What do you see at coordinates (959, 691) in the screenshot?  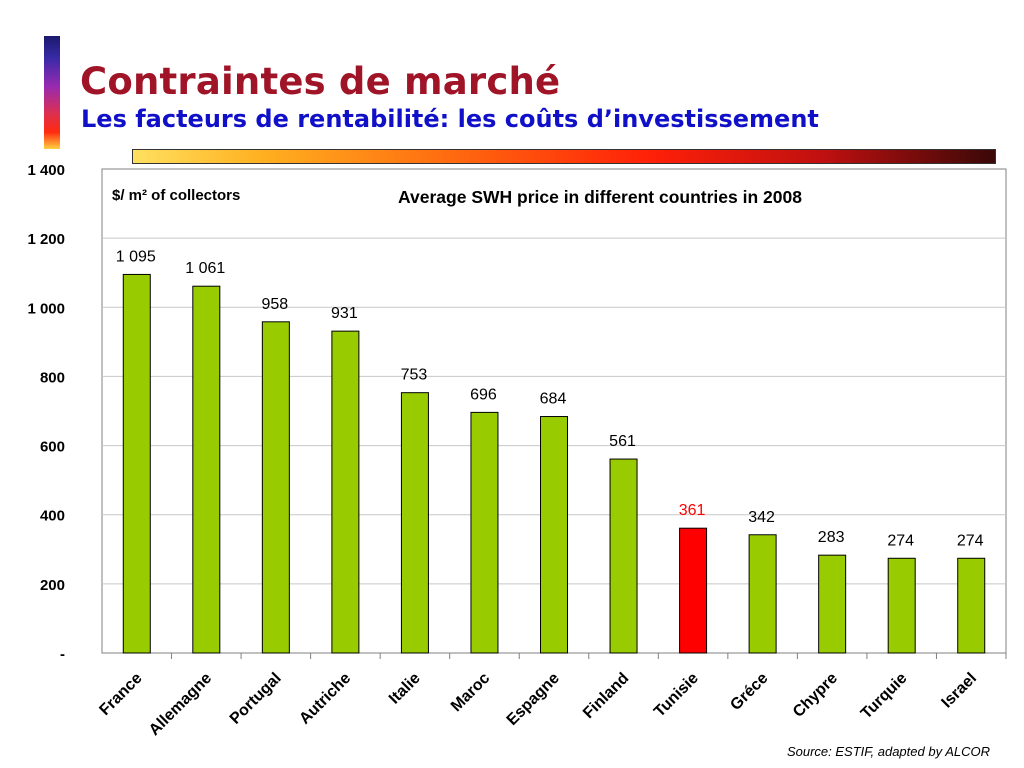 I see `x-tick-label: Israel` at bounding box center [959, 691].